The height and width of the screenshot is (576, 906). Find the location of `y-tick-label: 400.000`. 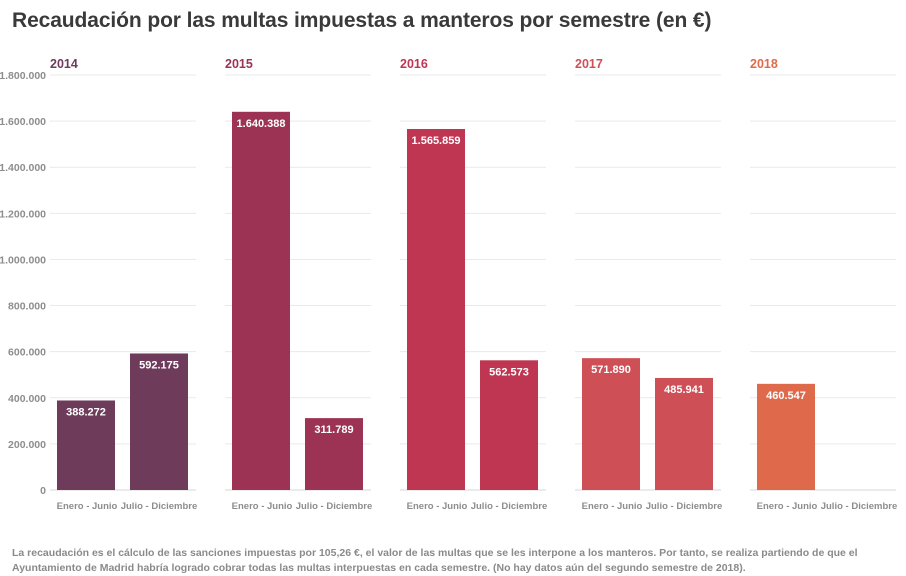

y-tick-label: 400.000 is located at coordinates (27, 399).